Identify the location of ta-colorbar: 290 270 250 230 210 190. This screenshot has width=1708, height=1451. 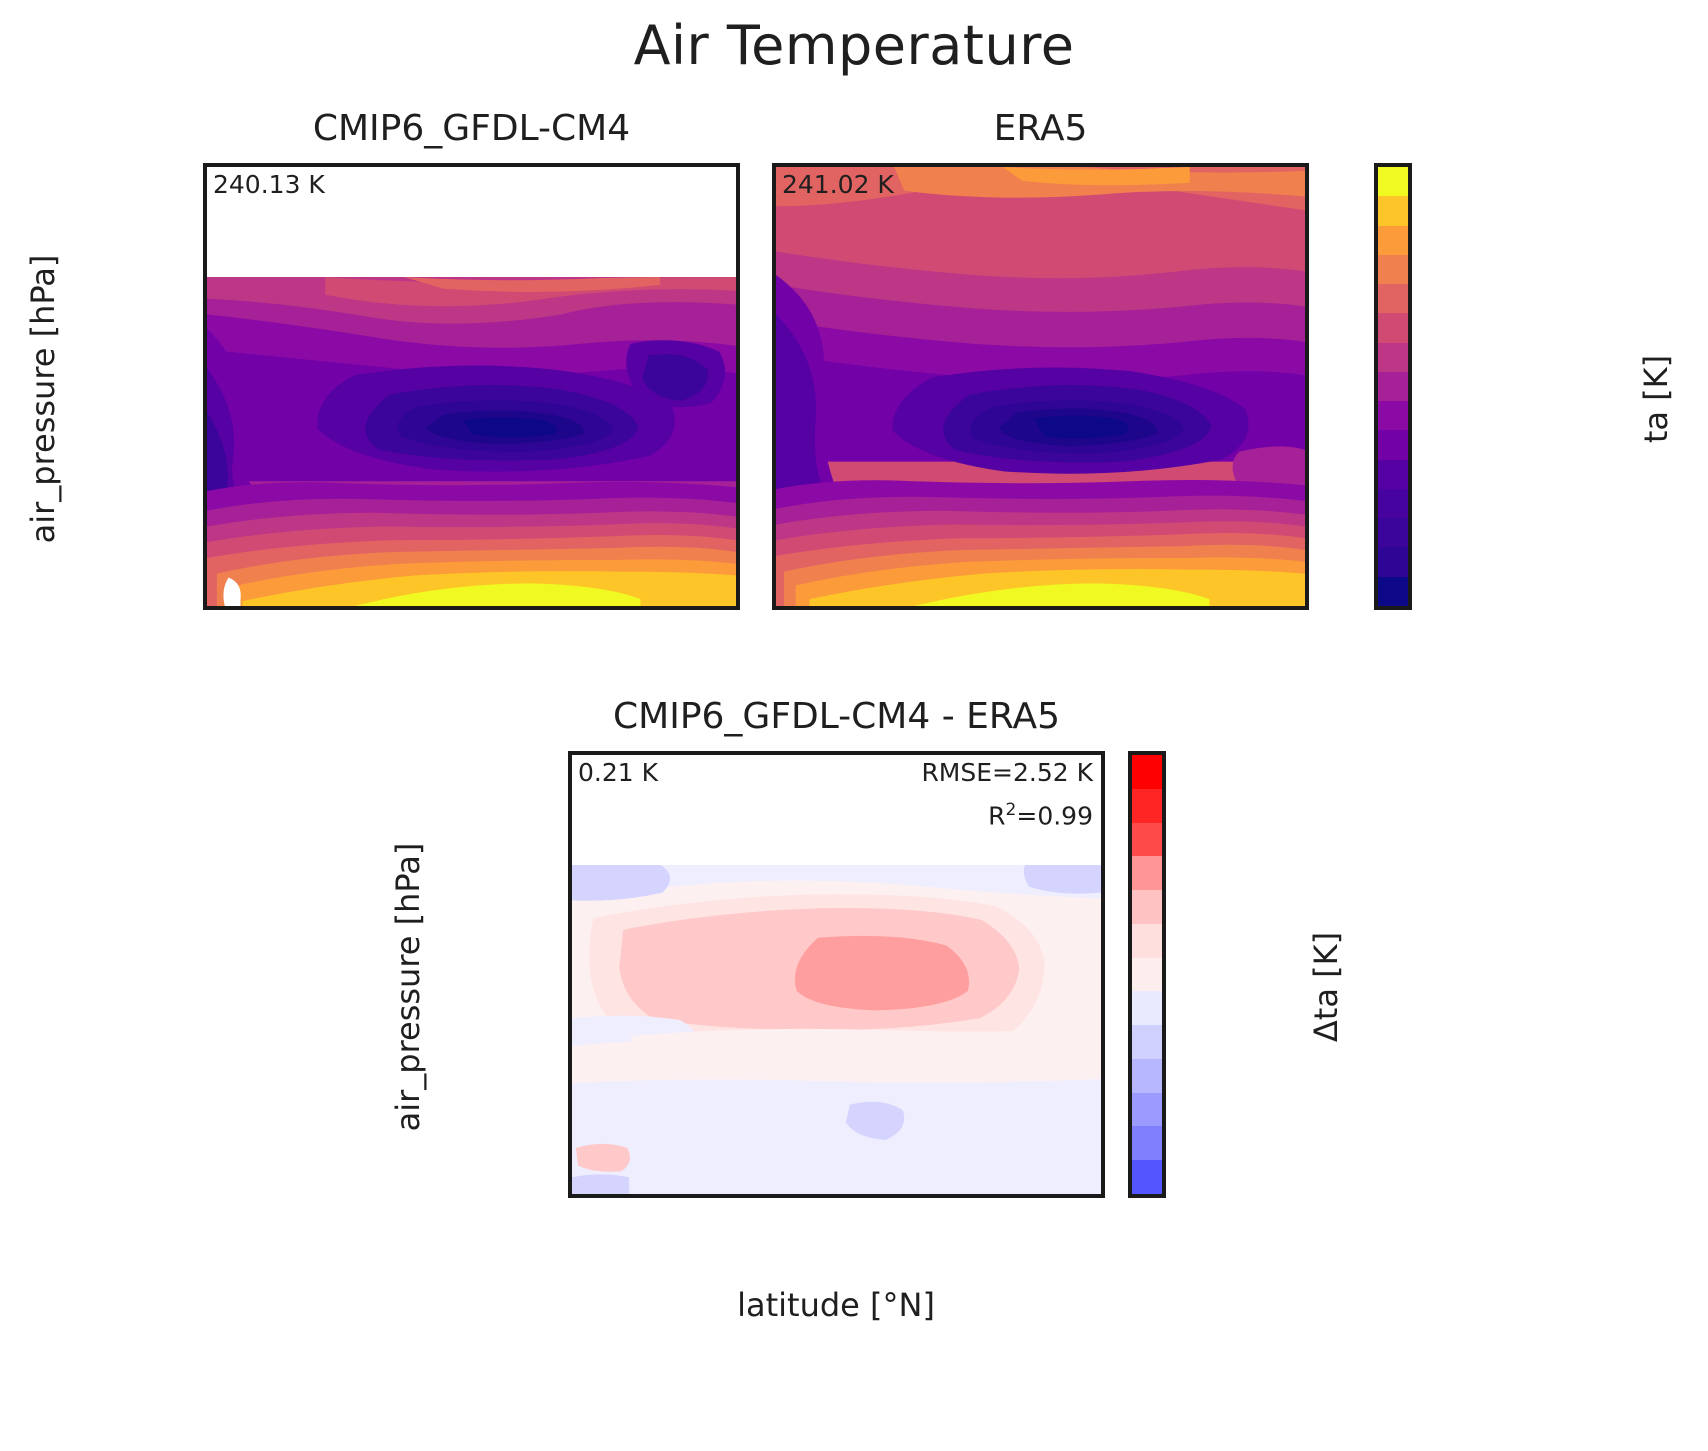
(1393, 386).